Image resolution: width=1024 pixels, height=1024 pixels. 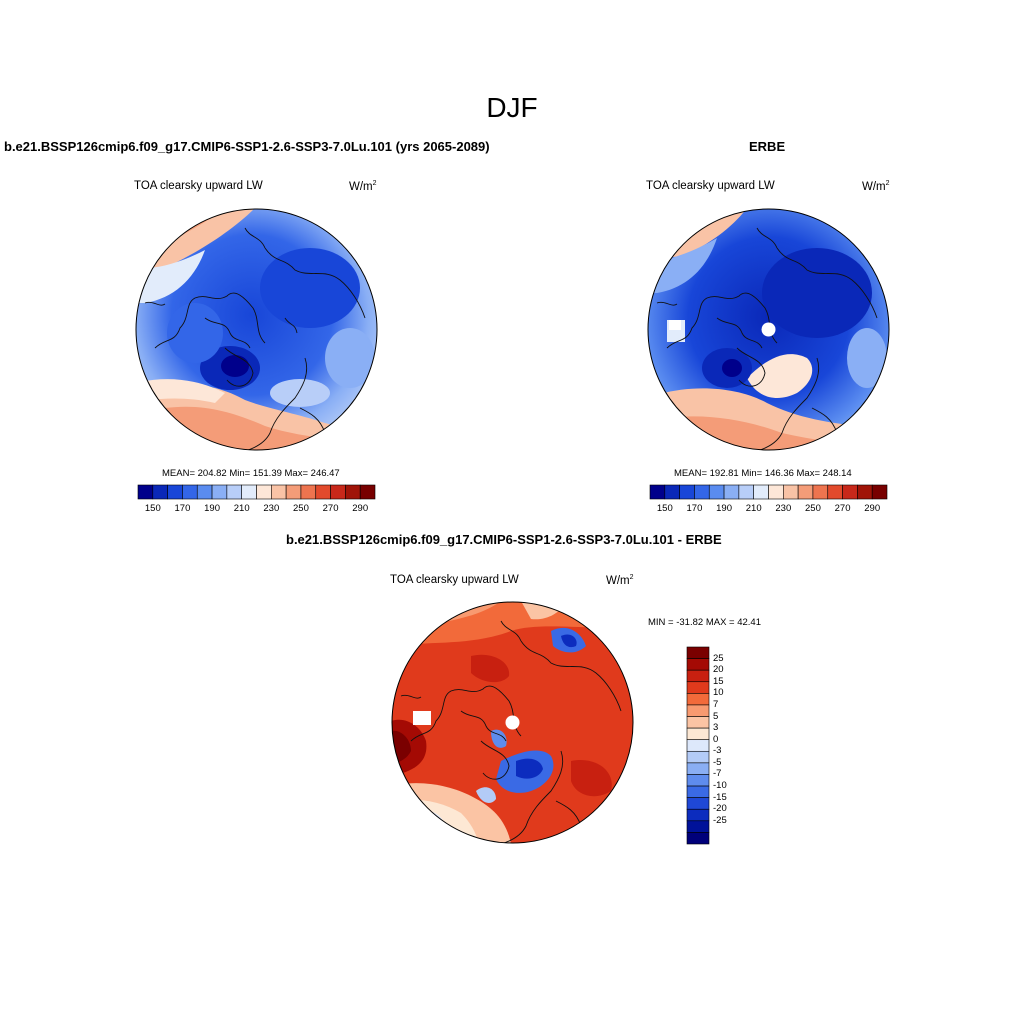 I want to click on units-label-diff: W/m2, so click(x=620, y=580).